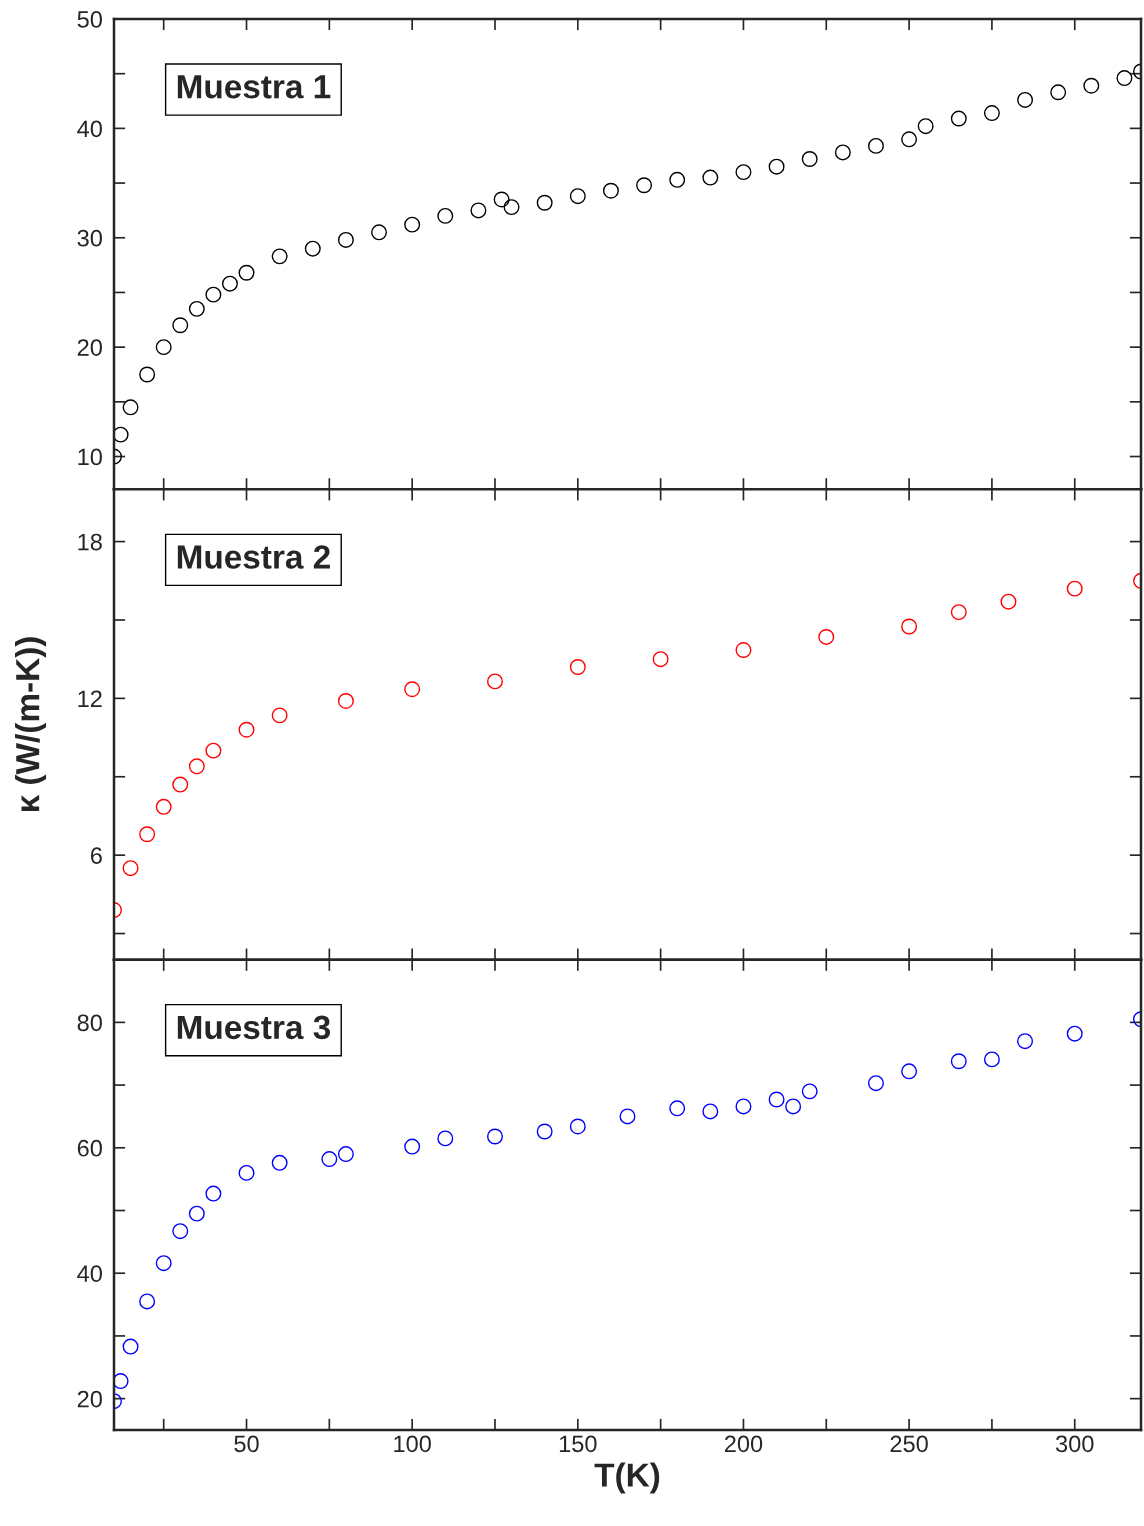 This screenshot has width=1144, height=1526. What do you see at coordinates (89, 19) in the screenshot?
I see `y-tick-label: 50` at bounding box center [89, 19].